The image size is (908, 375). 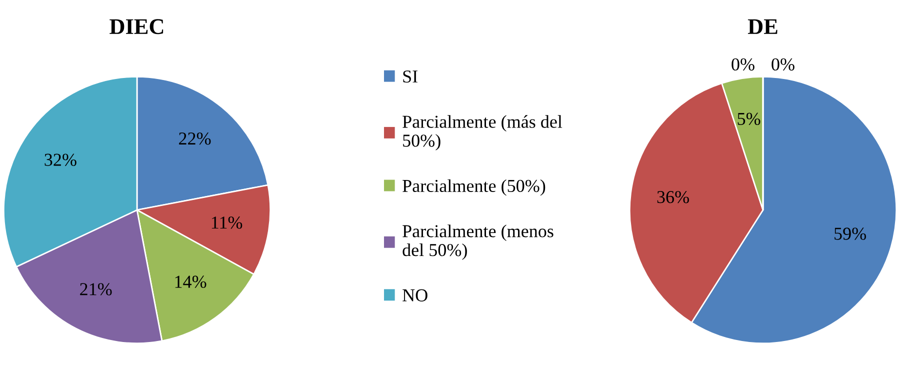 I want to click on data-label: 5%, so click(x=749, y=119).